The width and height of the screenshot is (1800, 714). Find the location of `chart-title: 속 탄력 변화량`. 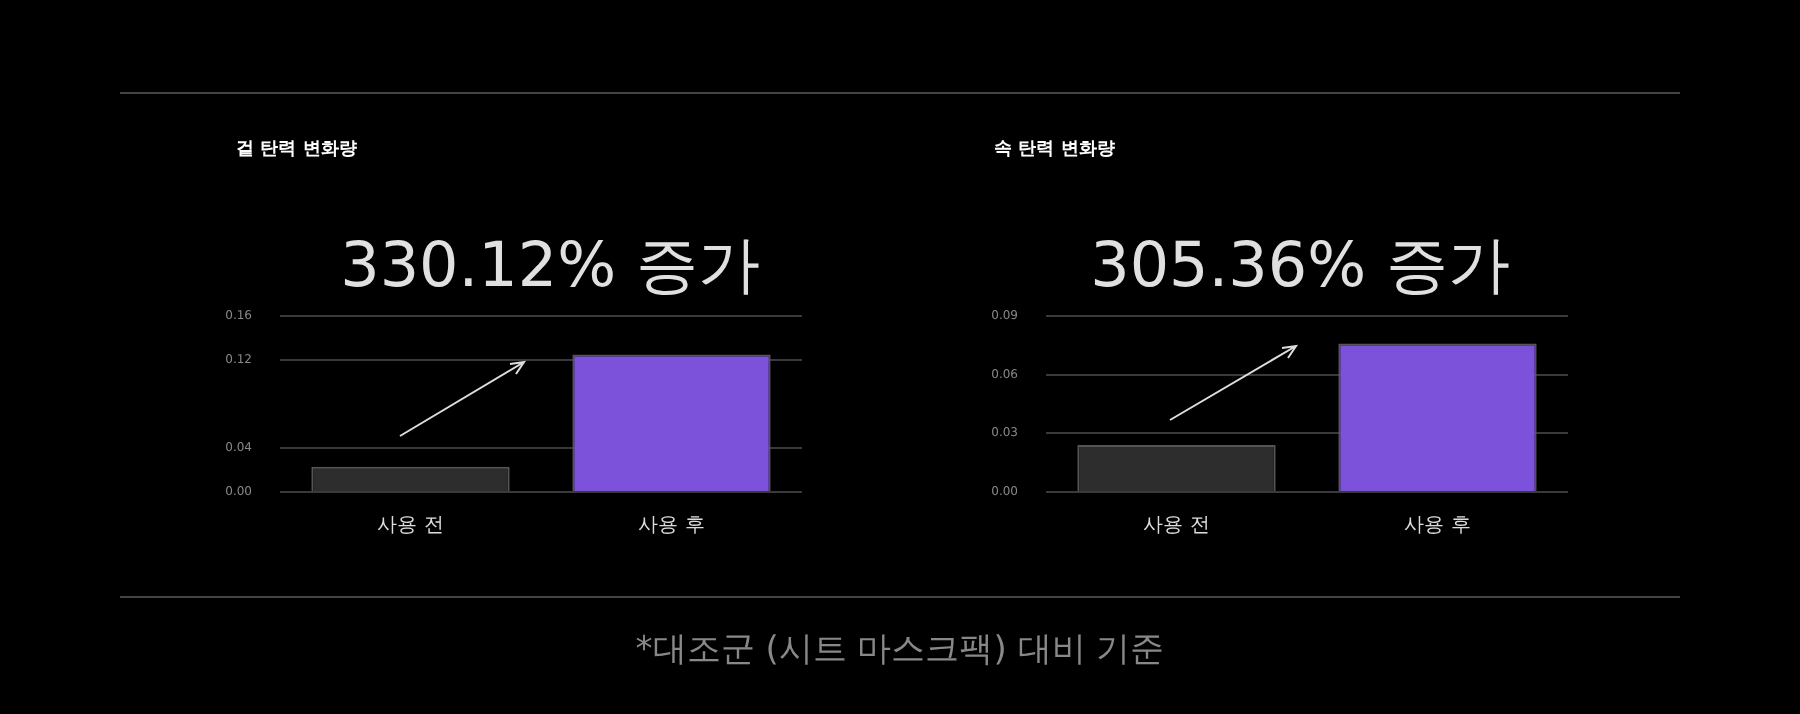

chart-title: 속 탄력 변화량 is located at coordinates (1054, 150).